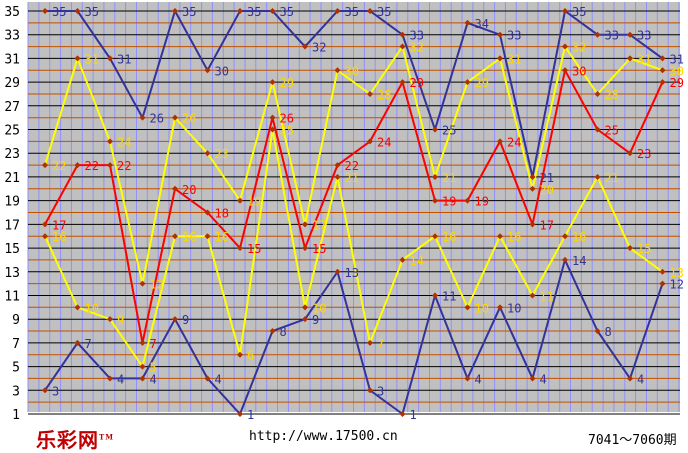 This screenshot has height=453, width=688. I want to click on data-label: 35, so click(92, 12).